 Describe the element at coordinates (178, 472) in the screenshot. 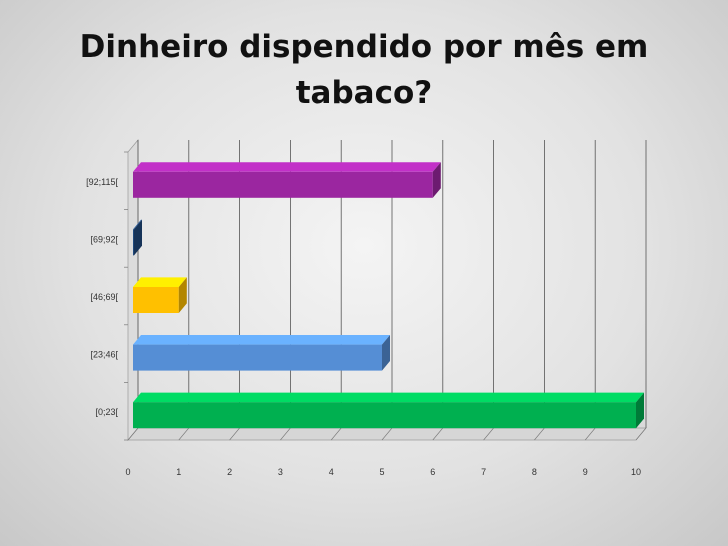

I see `x-tick-label: 1` at that location.